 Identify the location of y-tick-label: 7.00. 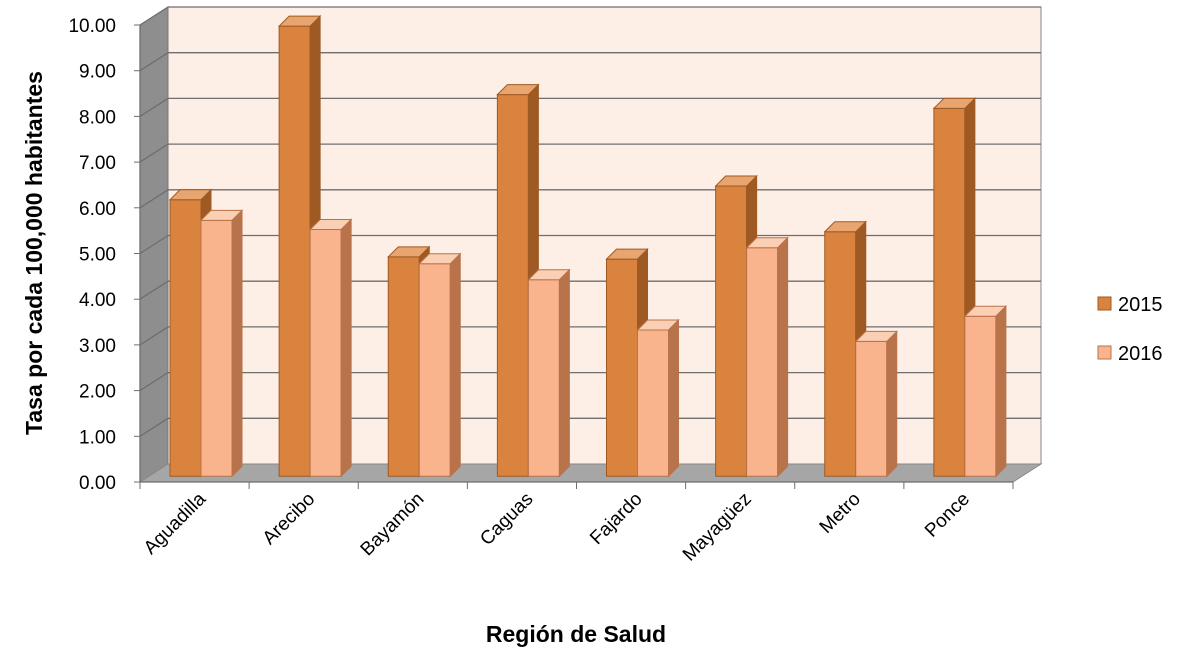
(97, 163).